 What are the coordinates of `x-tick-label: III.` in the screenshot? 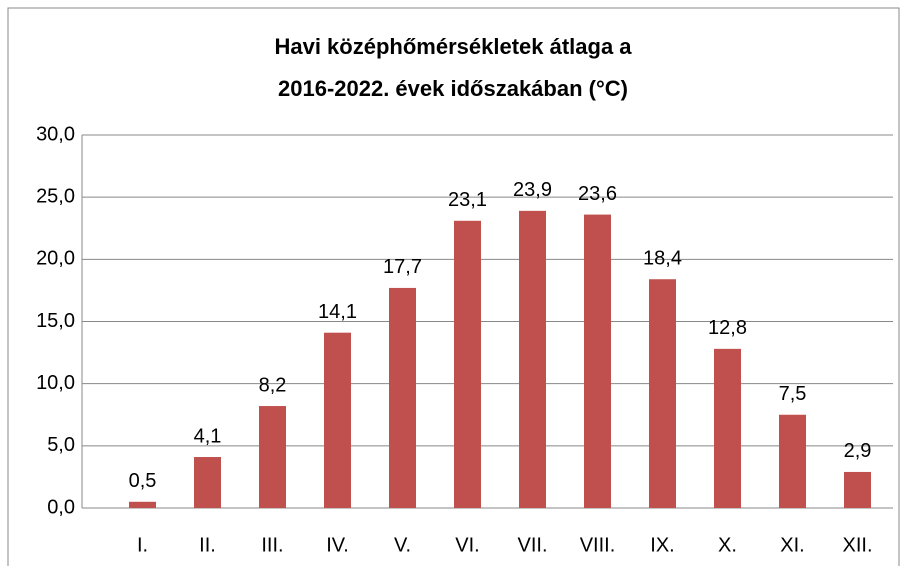 It's located at (272, 545).